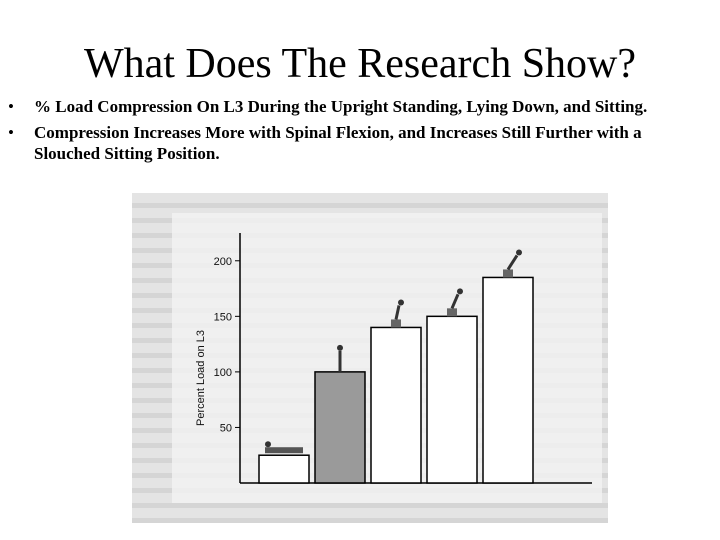  Describe the element at coordinates (226, 428) in the screenshot. I see `y-tick-label: 50` at that location.